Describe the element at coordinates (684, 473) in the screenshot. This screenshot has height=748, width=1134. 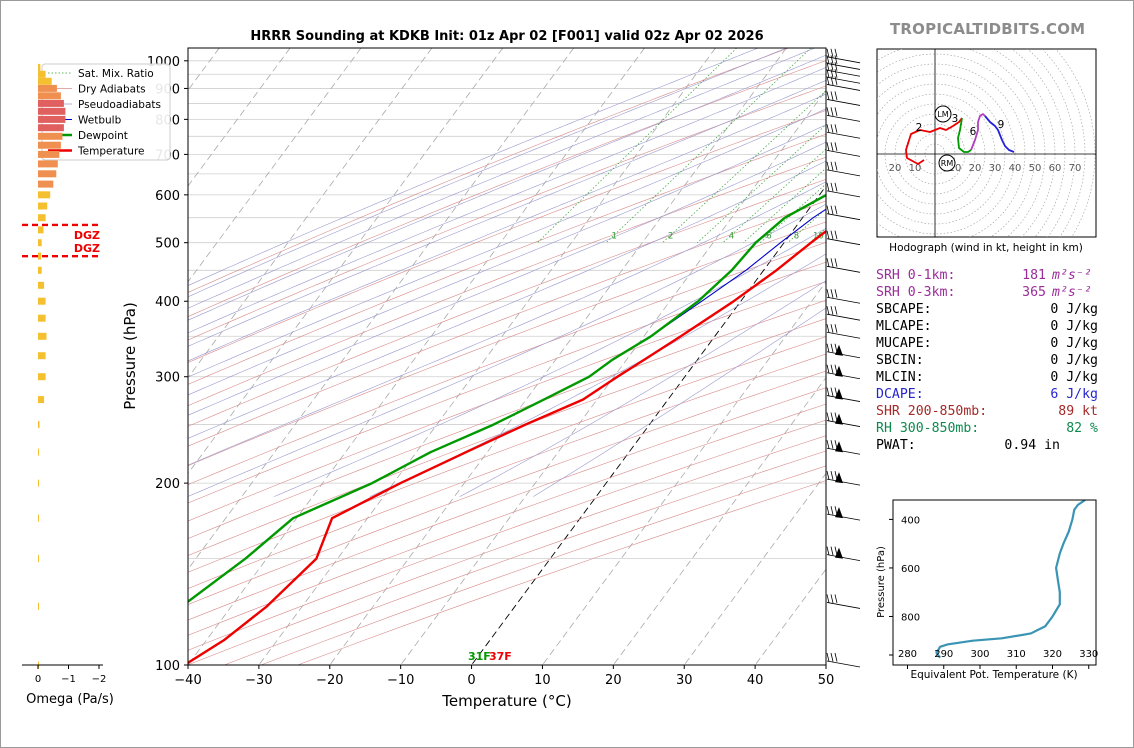
I see `isotherm` at that location.